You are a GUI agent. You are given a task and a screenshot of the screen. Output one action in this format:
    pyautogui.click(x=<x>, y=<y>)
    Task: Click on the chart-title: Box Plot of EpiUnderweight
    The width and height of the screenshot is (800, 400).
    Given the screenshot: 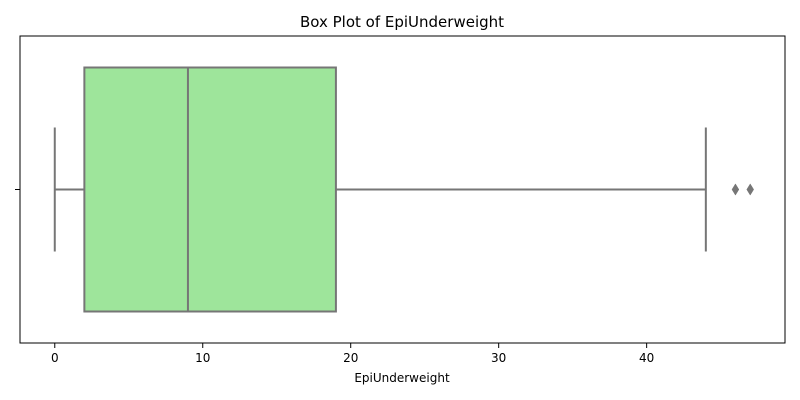 What is the action you would take?
    pyautogui.click(x=402, y=22)
    